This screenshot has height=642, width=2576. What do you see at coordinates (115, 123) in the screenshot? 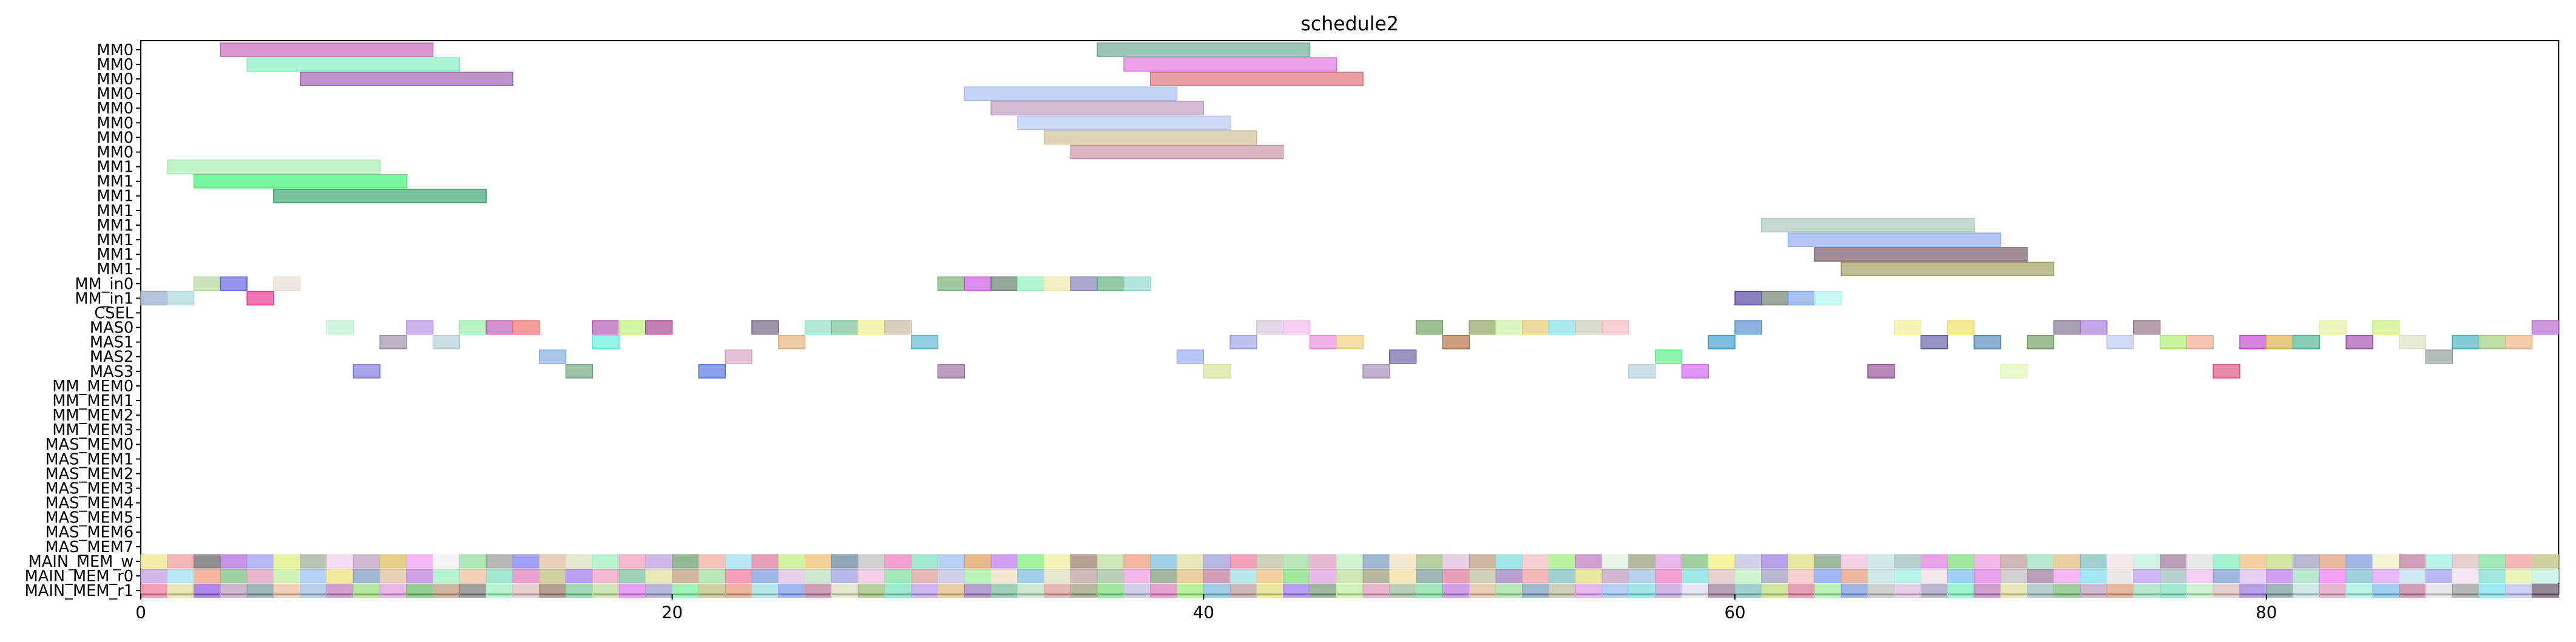
I see `row-label: MM0` at bounding box center [115, 123].